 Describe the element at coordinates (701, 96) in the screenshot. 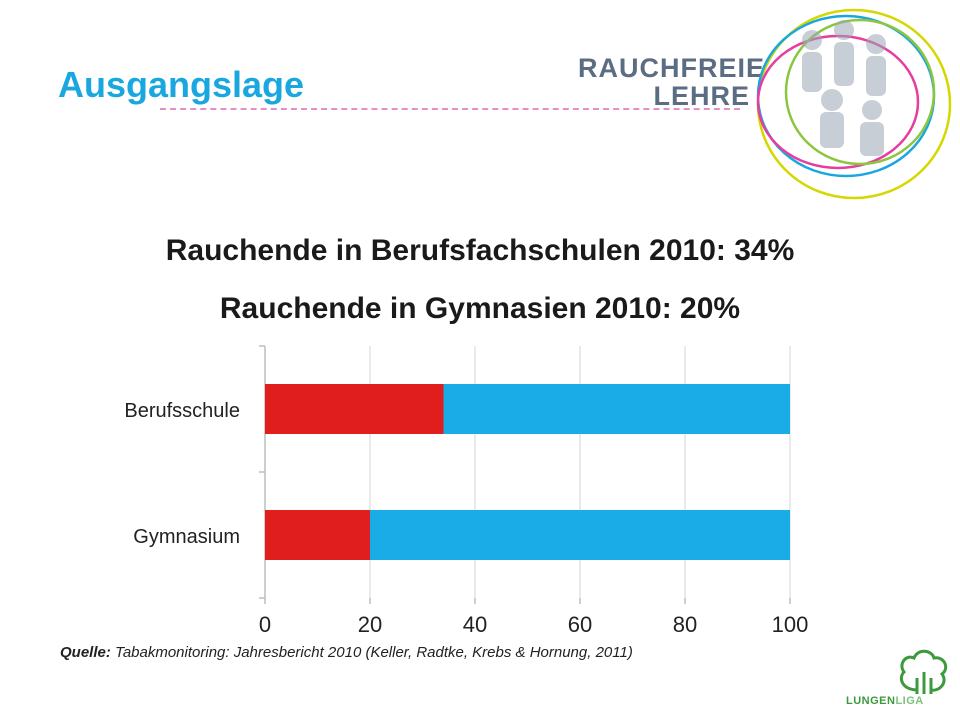

I see `logo-line-2: LEHRE` at that location.